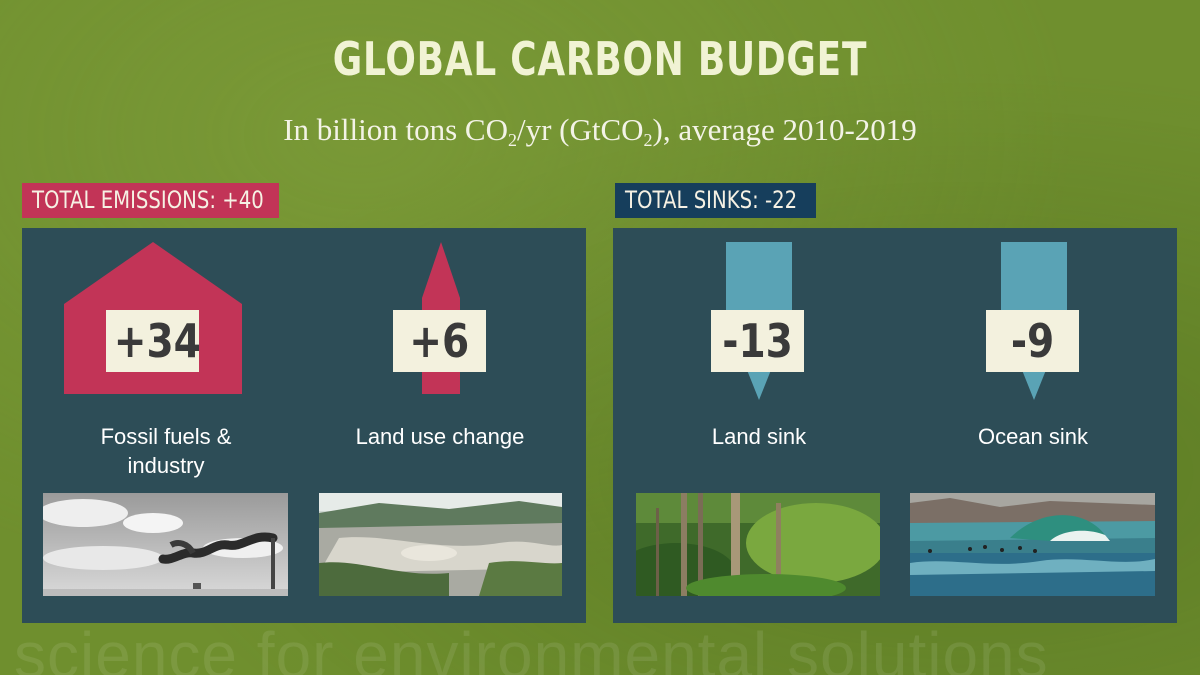 Image resolution: width=1200 pixels, height=675 pixels. What do you see at coordinates (531, 647) in the screenshot?
I see `watermark: science for environmental solutions` at bounding box center [531, 647].